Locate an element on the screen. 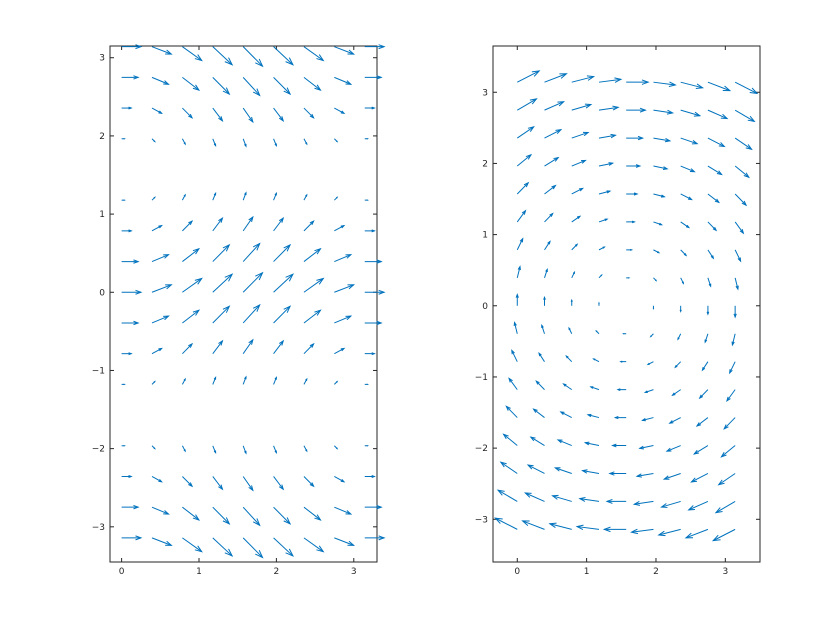 The image size is (840, 630). x-tick-label: 2 is located at coordinates (656, 572).